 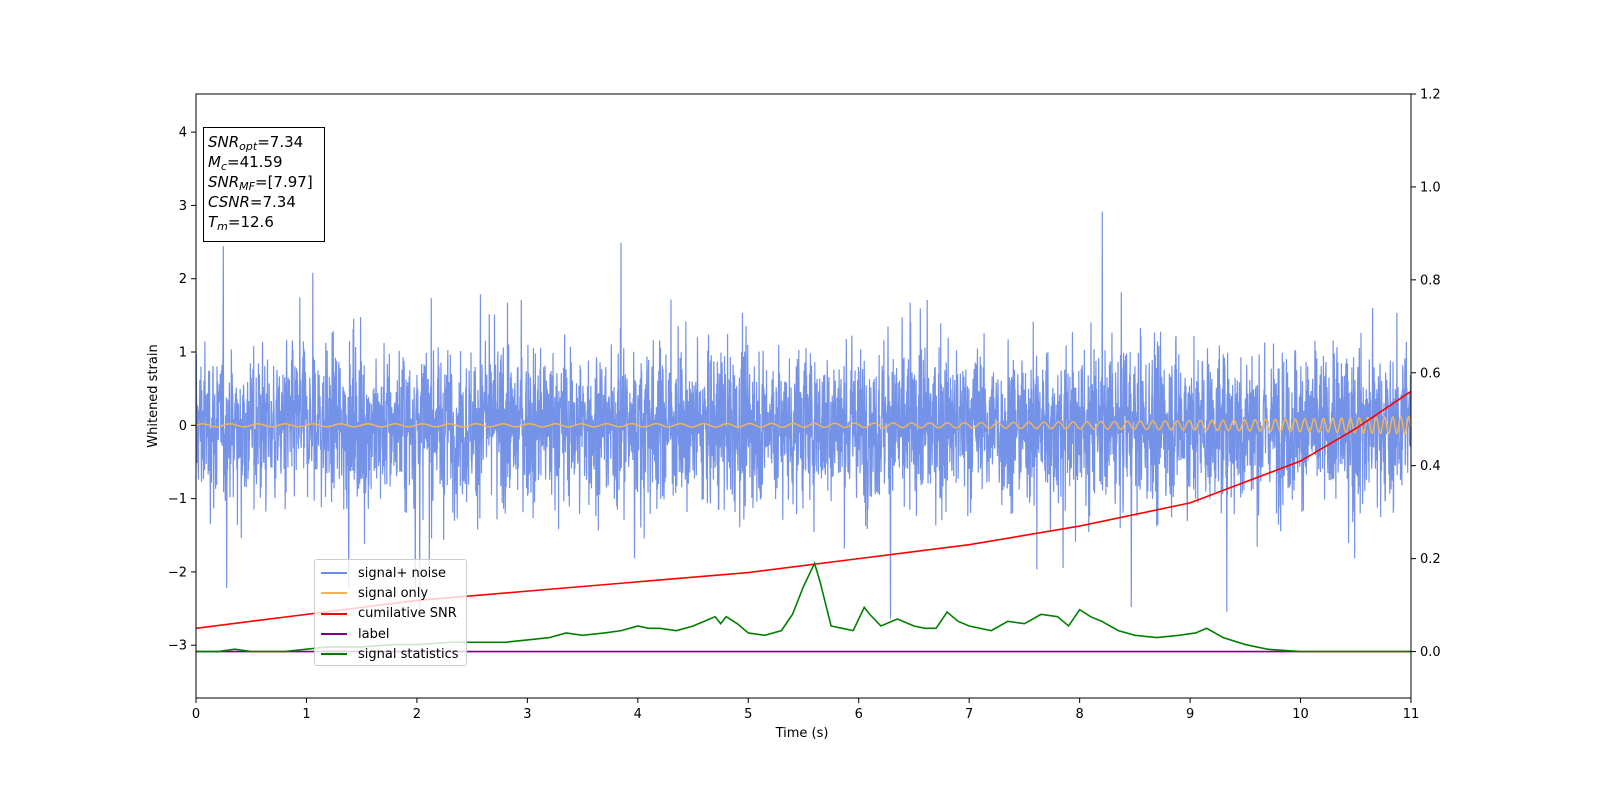 I want to click on snr-opt-value: 7.34, so click(x=286, y=142).